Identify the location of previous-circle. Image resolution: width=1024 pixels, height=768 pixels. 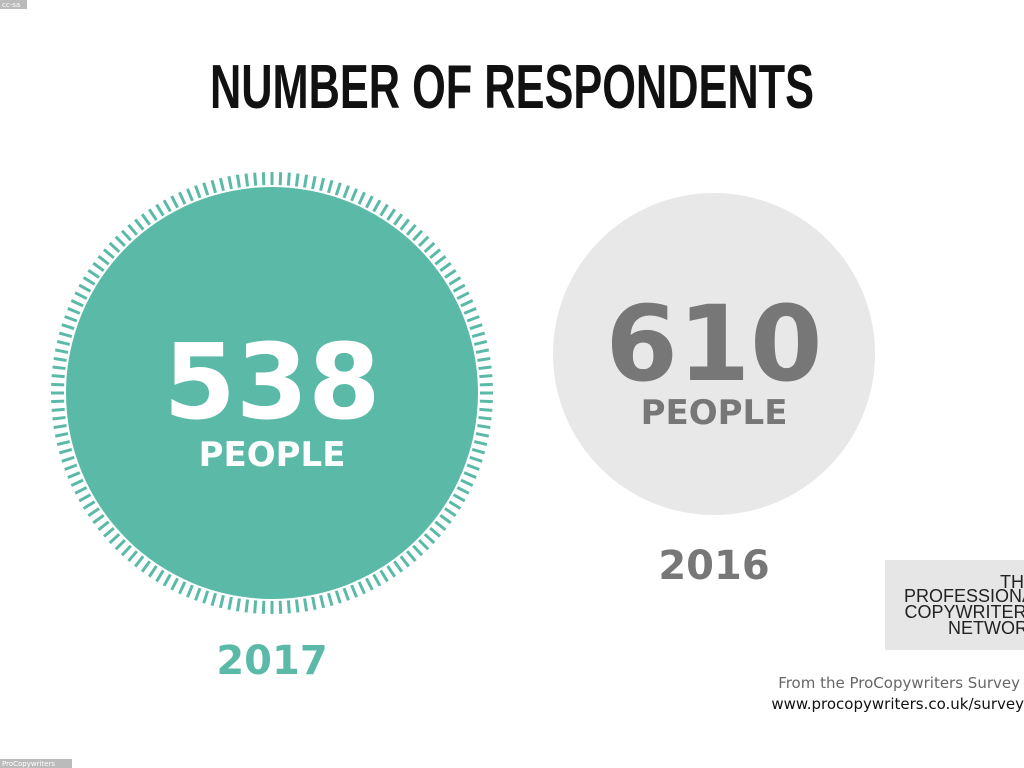
(714, 354).